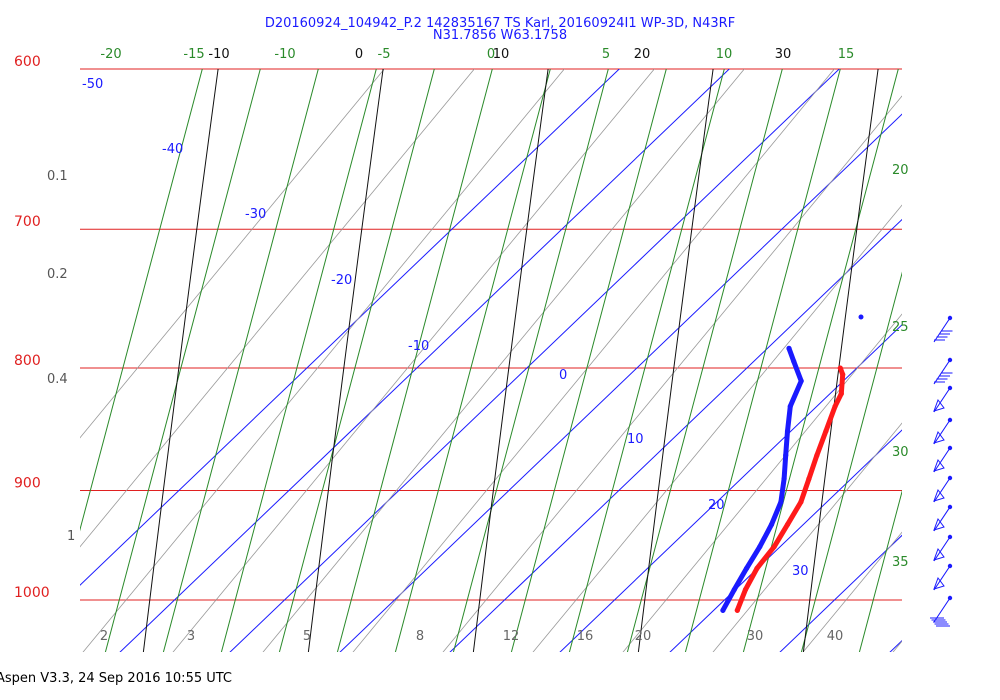  I want to click on isotherm-label-4: -10, so click(418, 346).